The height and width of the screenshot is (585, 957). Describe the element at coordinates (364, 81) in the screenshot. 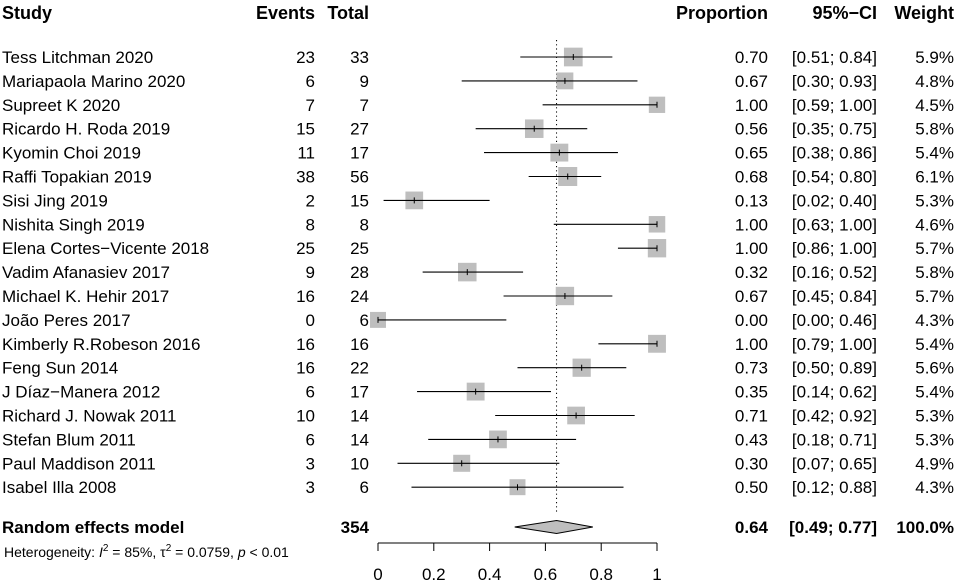

I see `study-total: 9` at that location.